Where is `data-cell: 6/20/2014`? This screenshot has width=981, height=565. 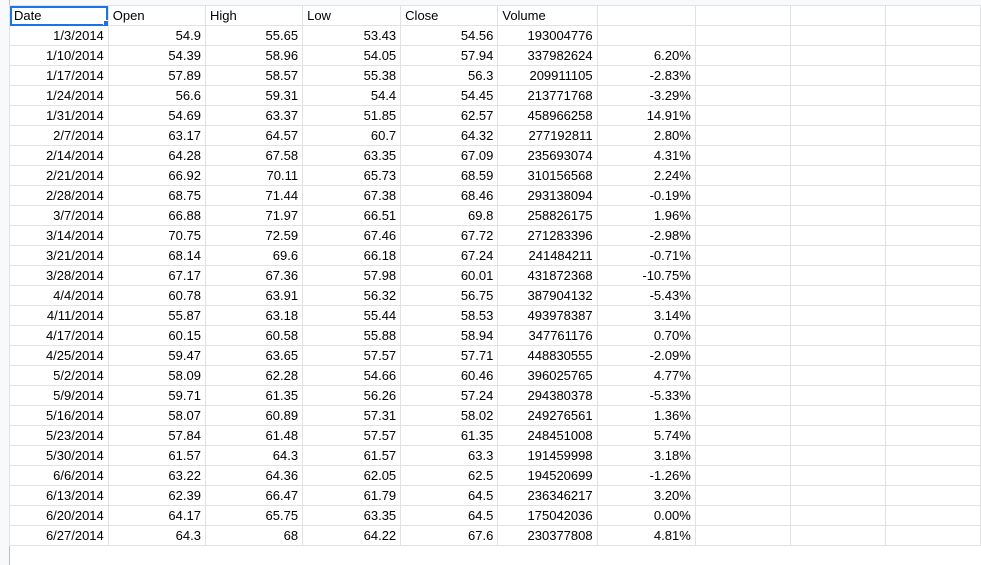
data-cell: 6/20/2014 is located at coordinates (59, 515).